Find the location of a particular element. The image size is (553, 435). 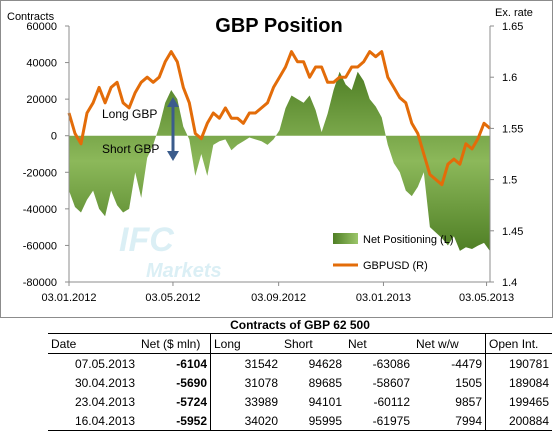

header-date: Date is located at coordinates (93, 343).